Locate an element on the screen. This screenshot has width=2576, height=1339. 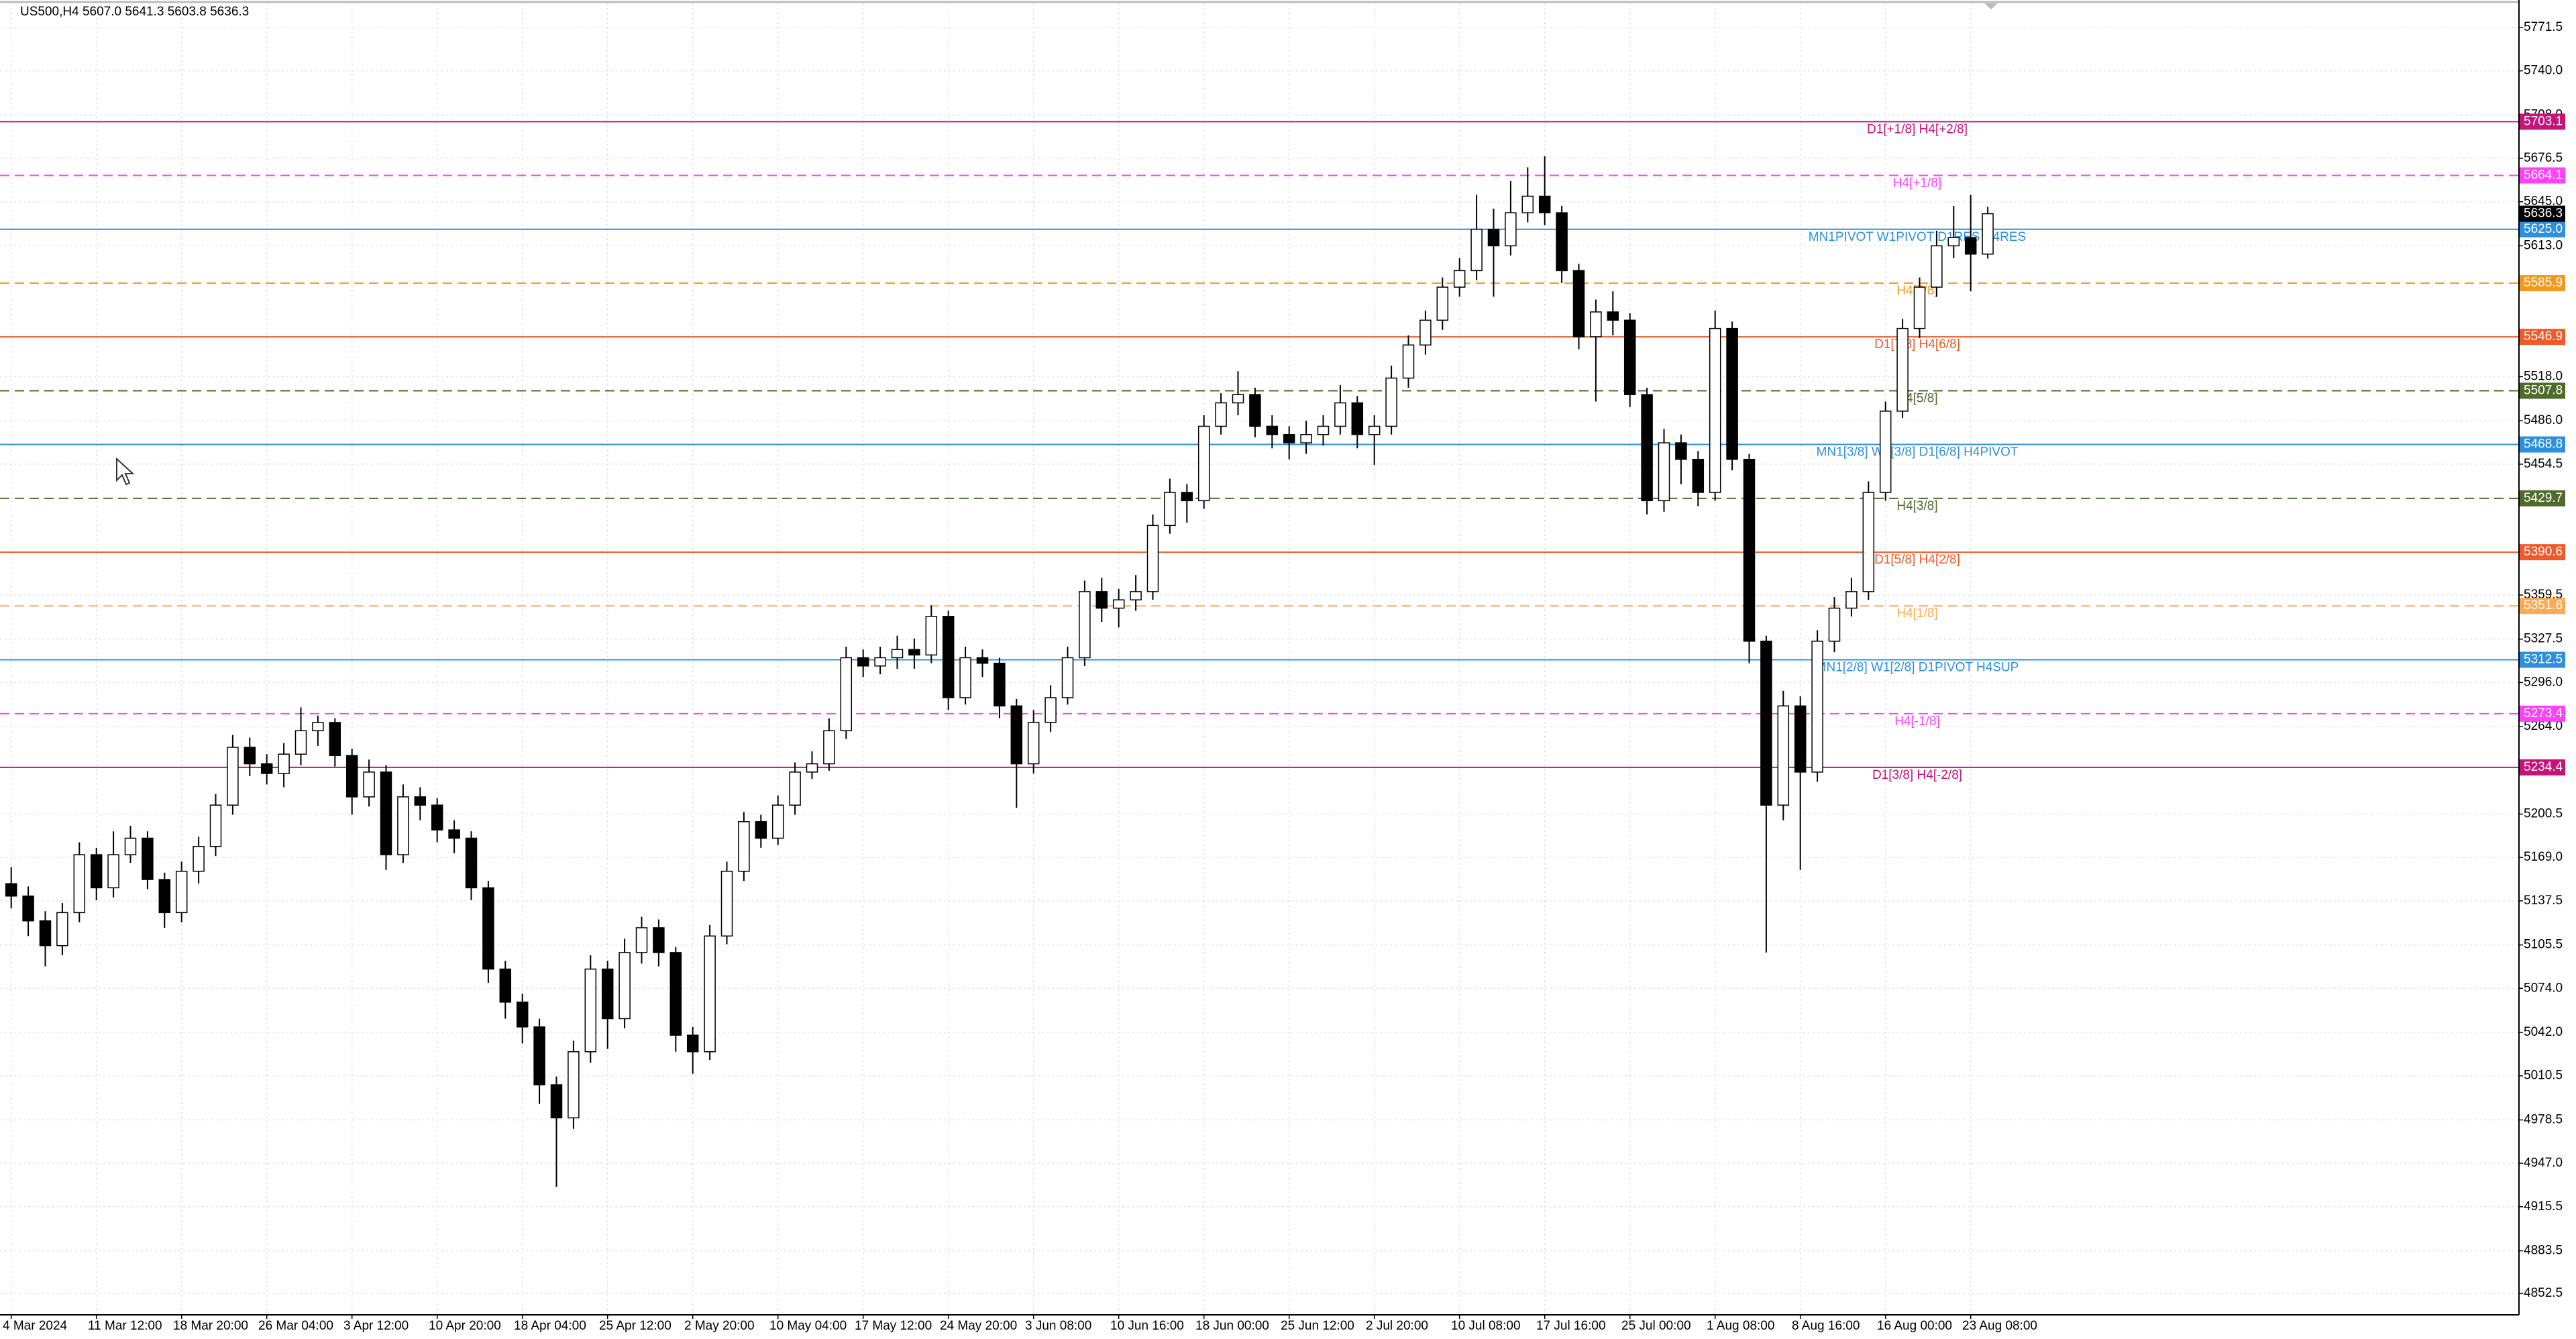
x-tick-label: 3 Apr 12:00 is located at coordinates (376, 1326).